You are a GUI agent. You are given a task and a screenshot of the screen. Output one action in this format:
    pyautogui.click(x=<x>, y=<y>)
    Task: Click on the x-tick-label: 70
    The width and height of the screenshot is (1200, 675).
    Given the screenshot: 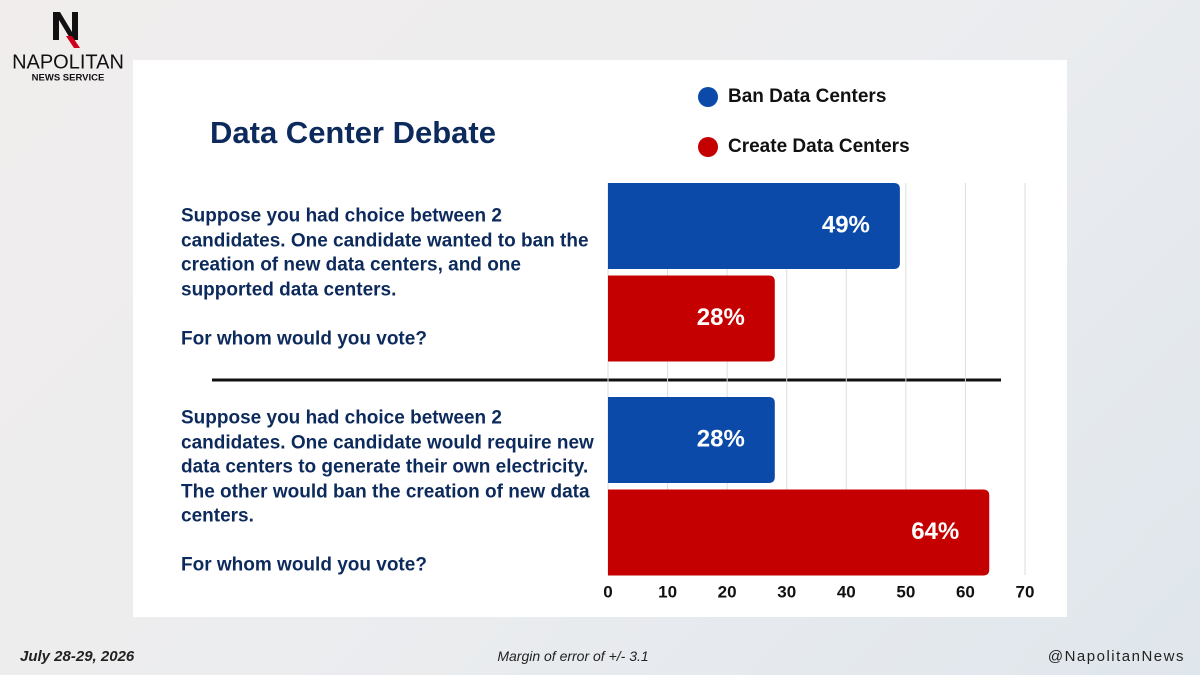 What is the action you would take?
    pyautogui.click(x=1025, y=591)
    